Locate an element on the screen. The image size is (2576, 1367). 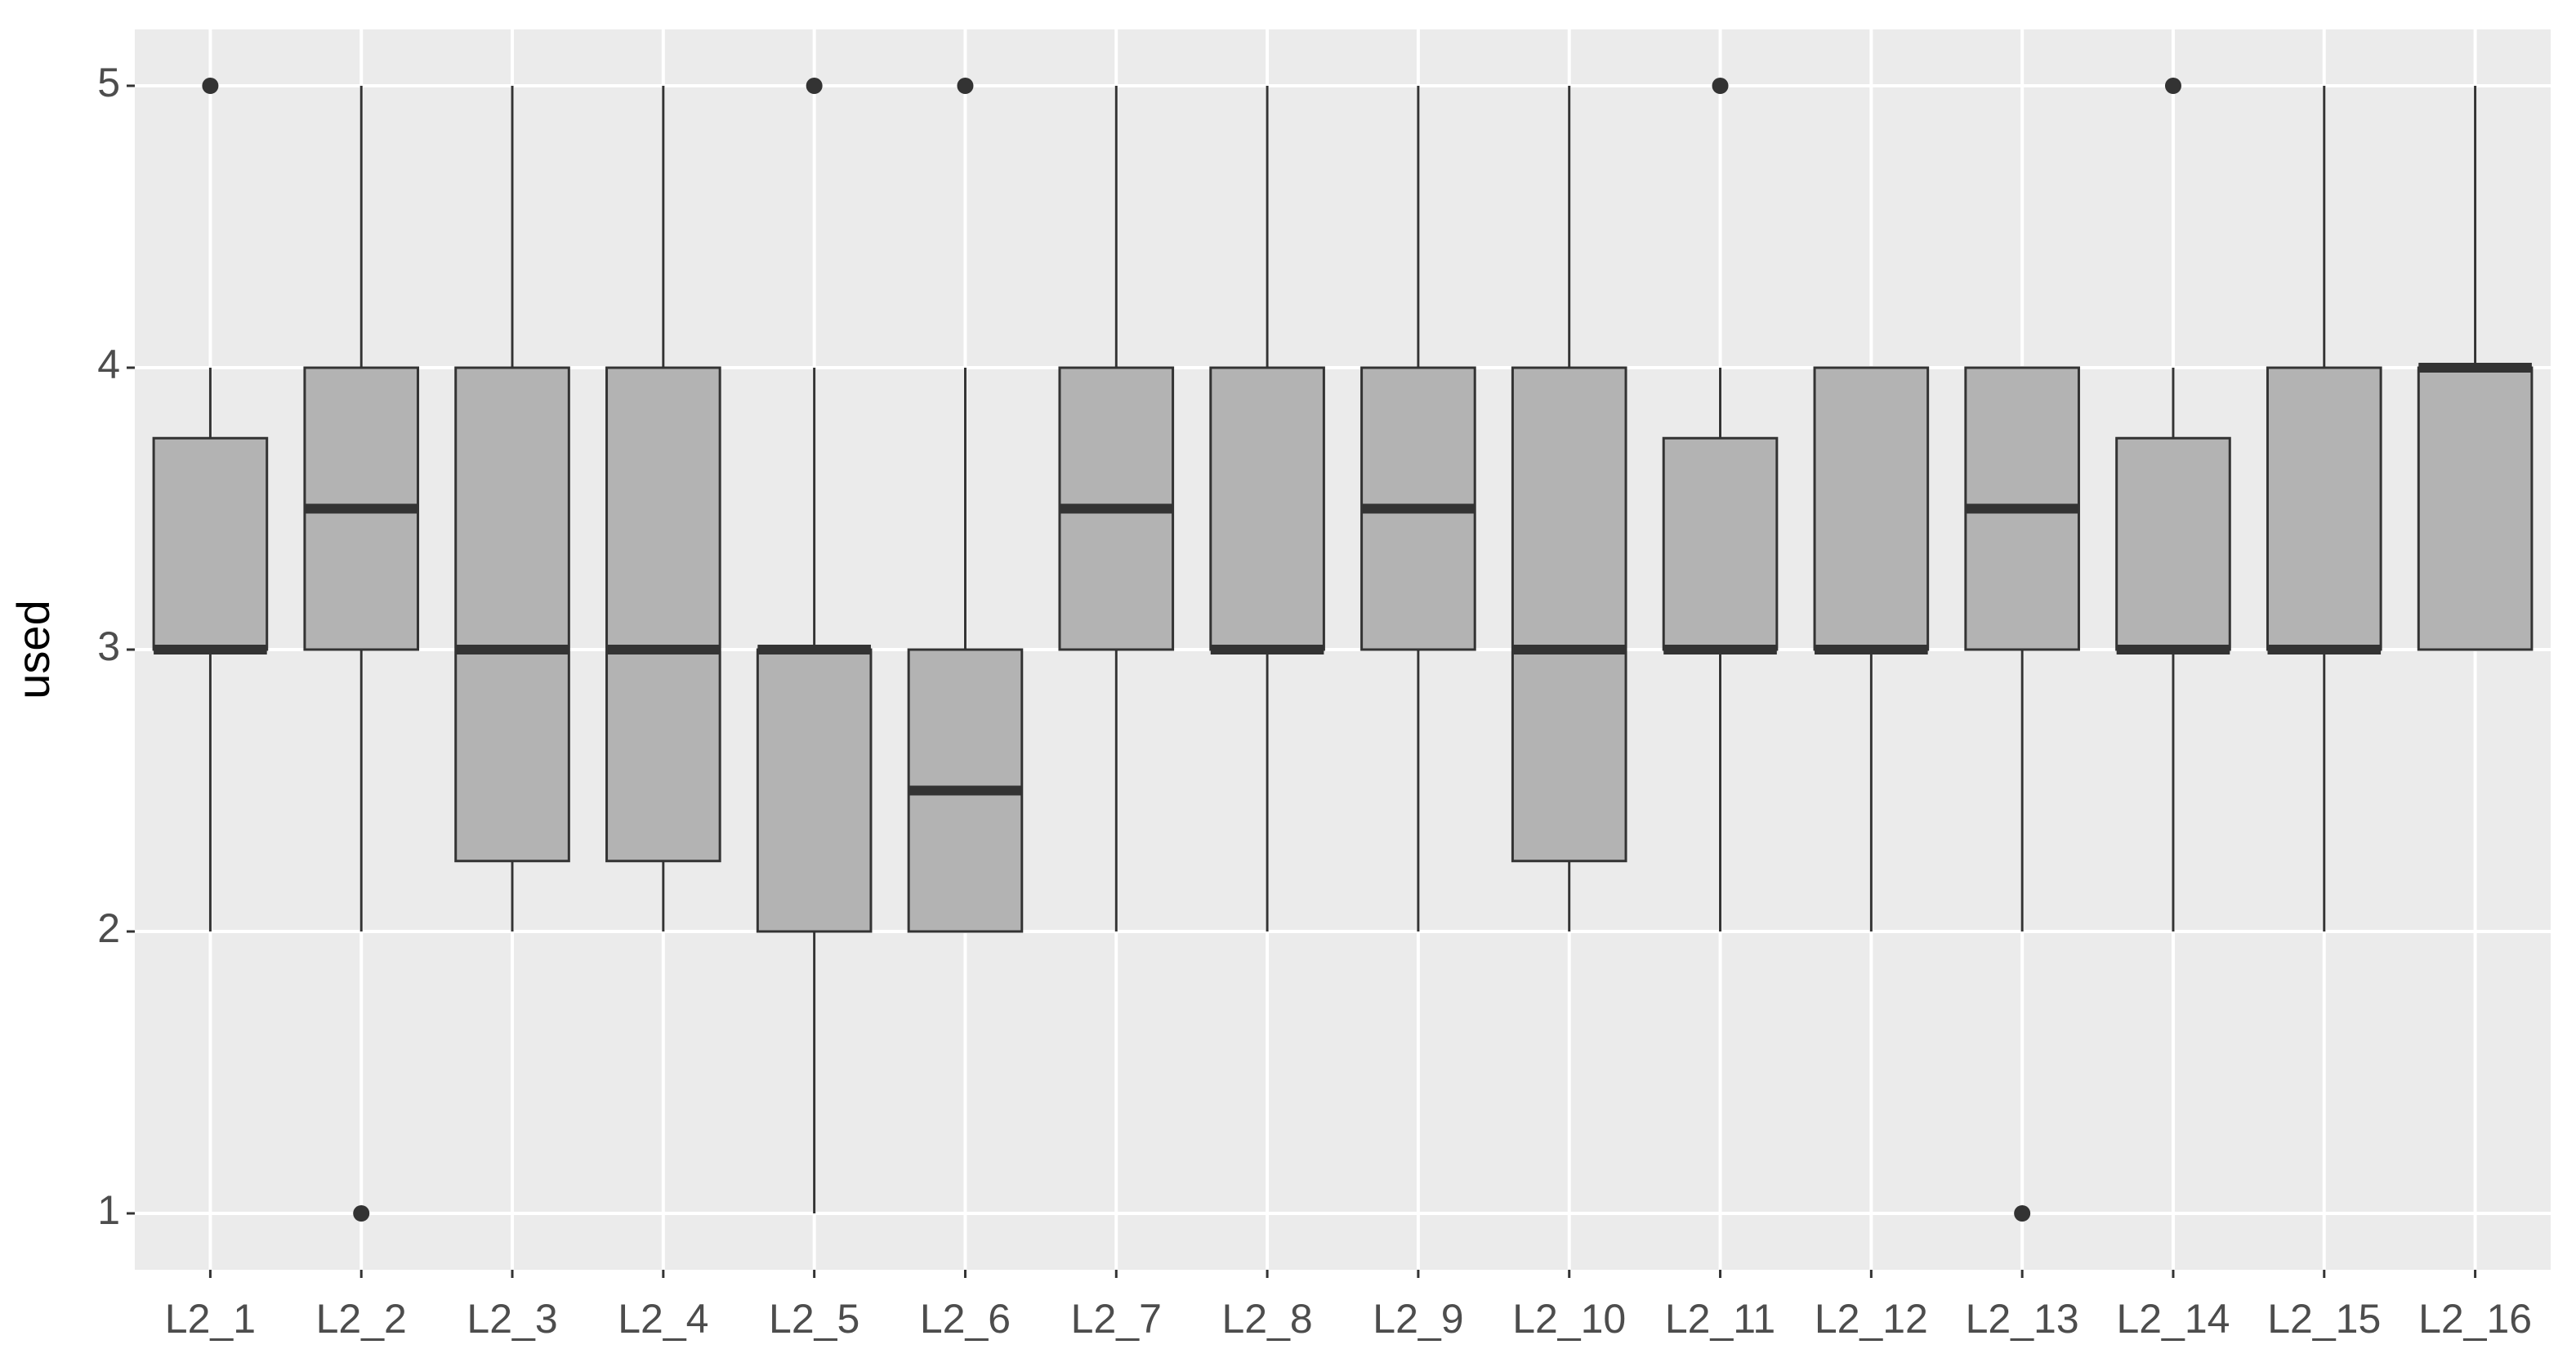
x-tick-label: L2_9 is located at coordinates (1418, 1319).